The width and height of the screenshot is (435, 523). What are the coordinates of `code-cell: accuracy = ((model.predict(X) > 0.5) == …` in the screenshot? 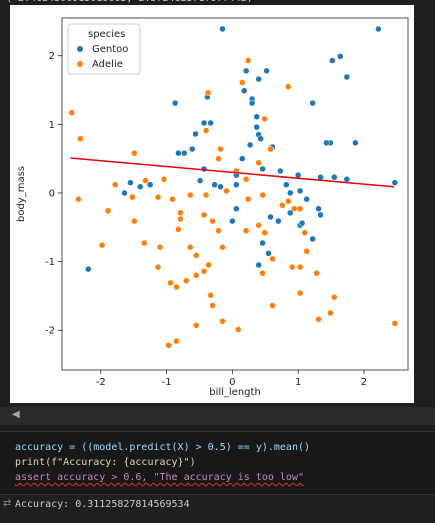 It's located at (217, 463).